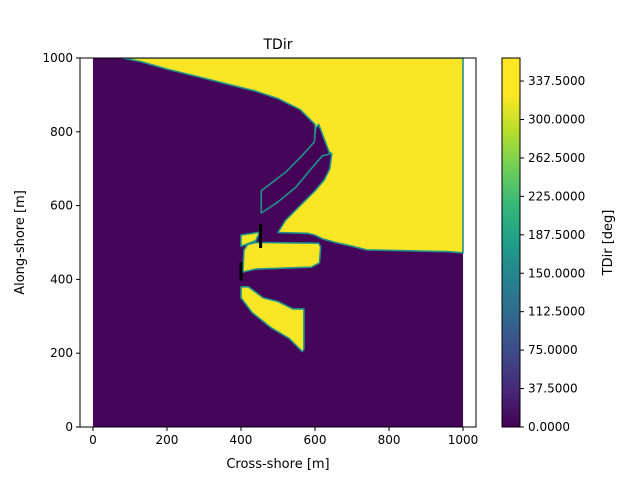 The image size is (640, 484). What do you see at coordinates (61, 353) in the screenshot?
I see `y-tick-label: 200` at bounding box center [61, 353].